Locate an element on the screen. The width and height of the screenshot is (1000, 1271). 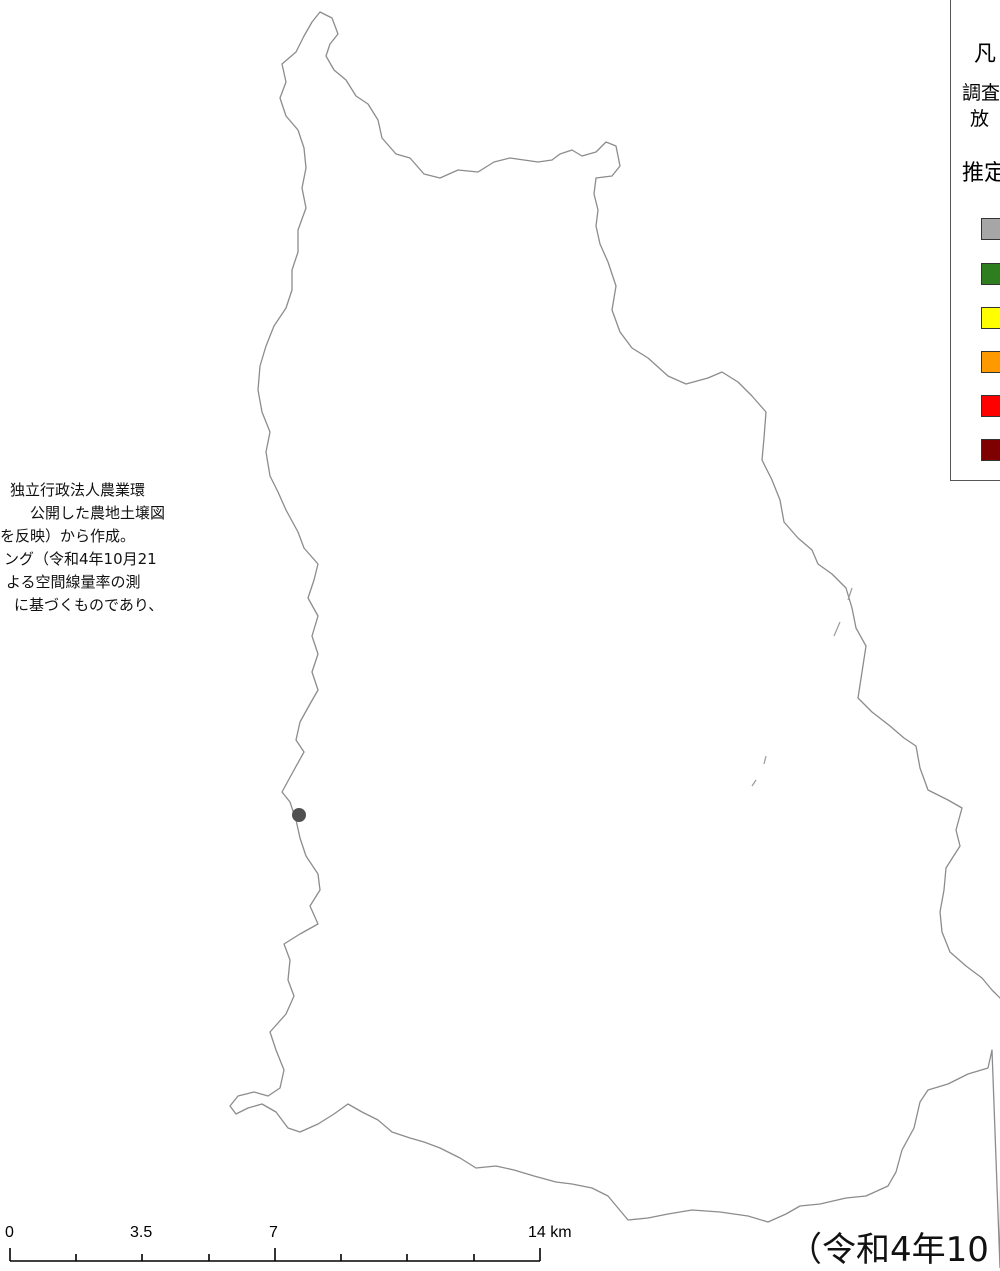
scale-label-14km: 14 km is located at coordinates (550, 1232).